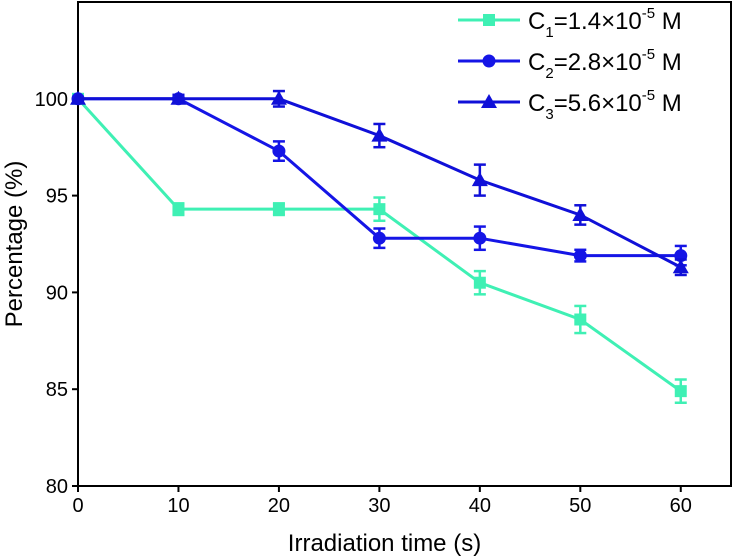  I want to click on legend-entry-1: C1=1.4×10-5 M, so click(570, 23).